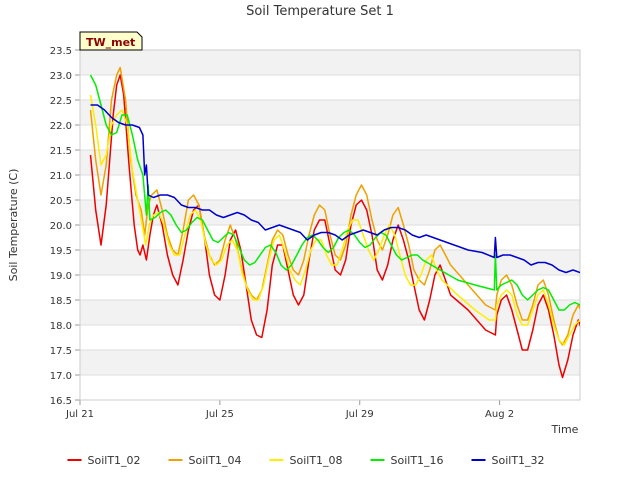 The height and width of the screenshot is (480, 640). I want to click on legend-item-soilt1-04: SoilT1_04, so click(205, 460).